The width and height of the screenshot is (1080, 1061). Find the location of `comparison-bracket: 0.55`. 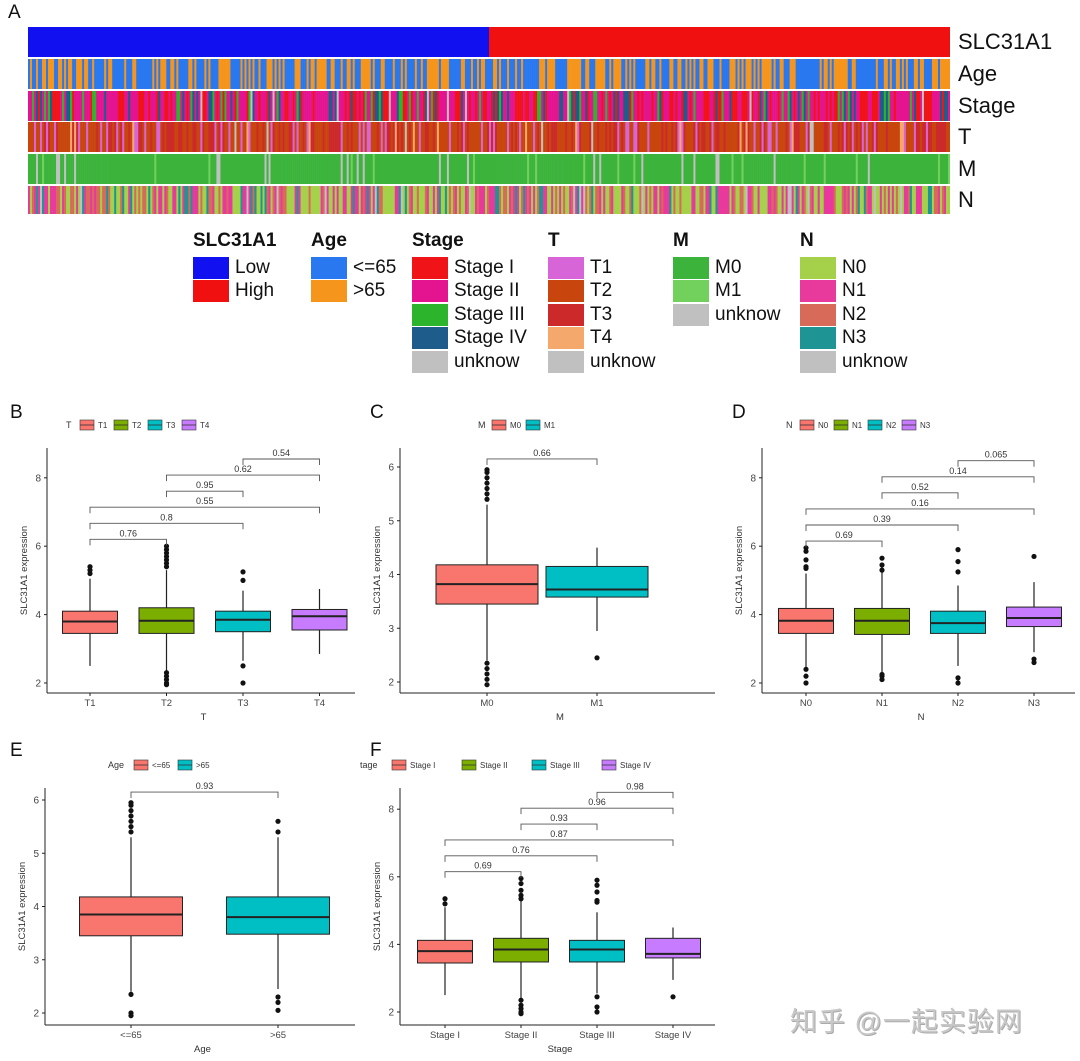

comparison-bracket: 0.55 is located at coordinates (204, 505).